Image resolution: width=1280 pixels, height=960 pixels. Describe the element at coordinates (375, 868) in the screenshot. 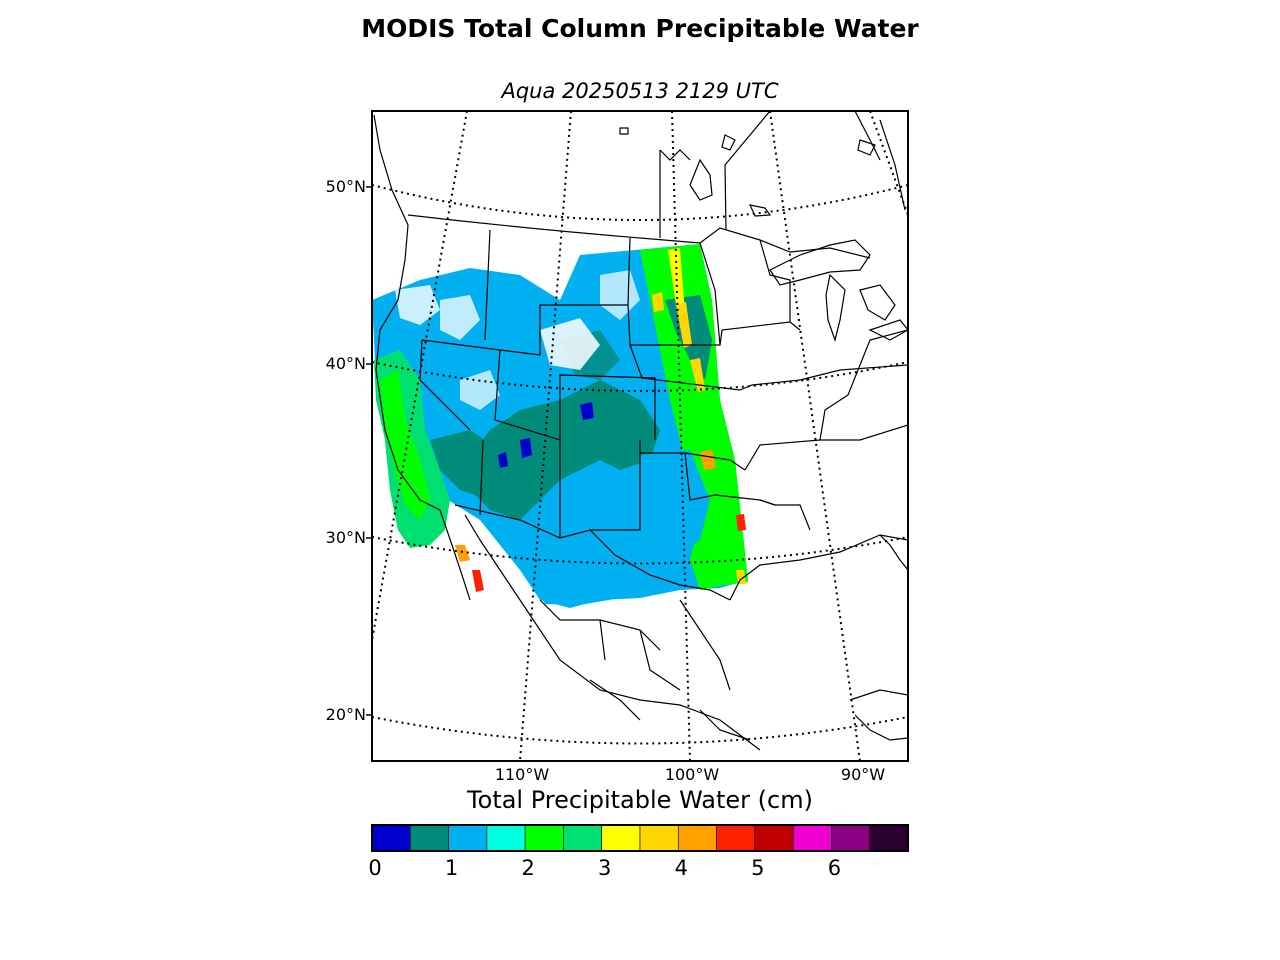

I see `colorbar-tick-label: 0` at that location.